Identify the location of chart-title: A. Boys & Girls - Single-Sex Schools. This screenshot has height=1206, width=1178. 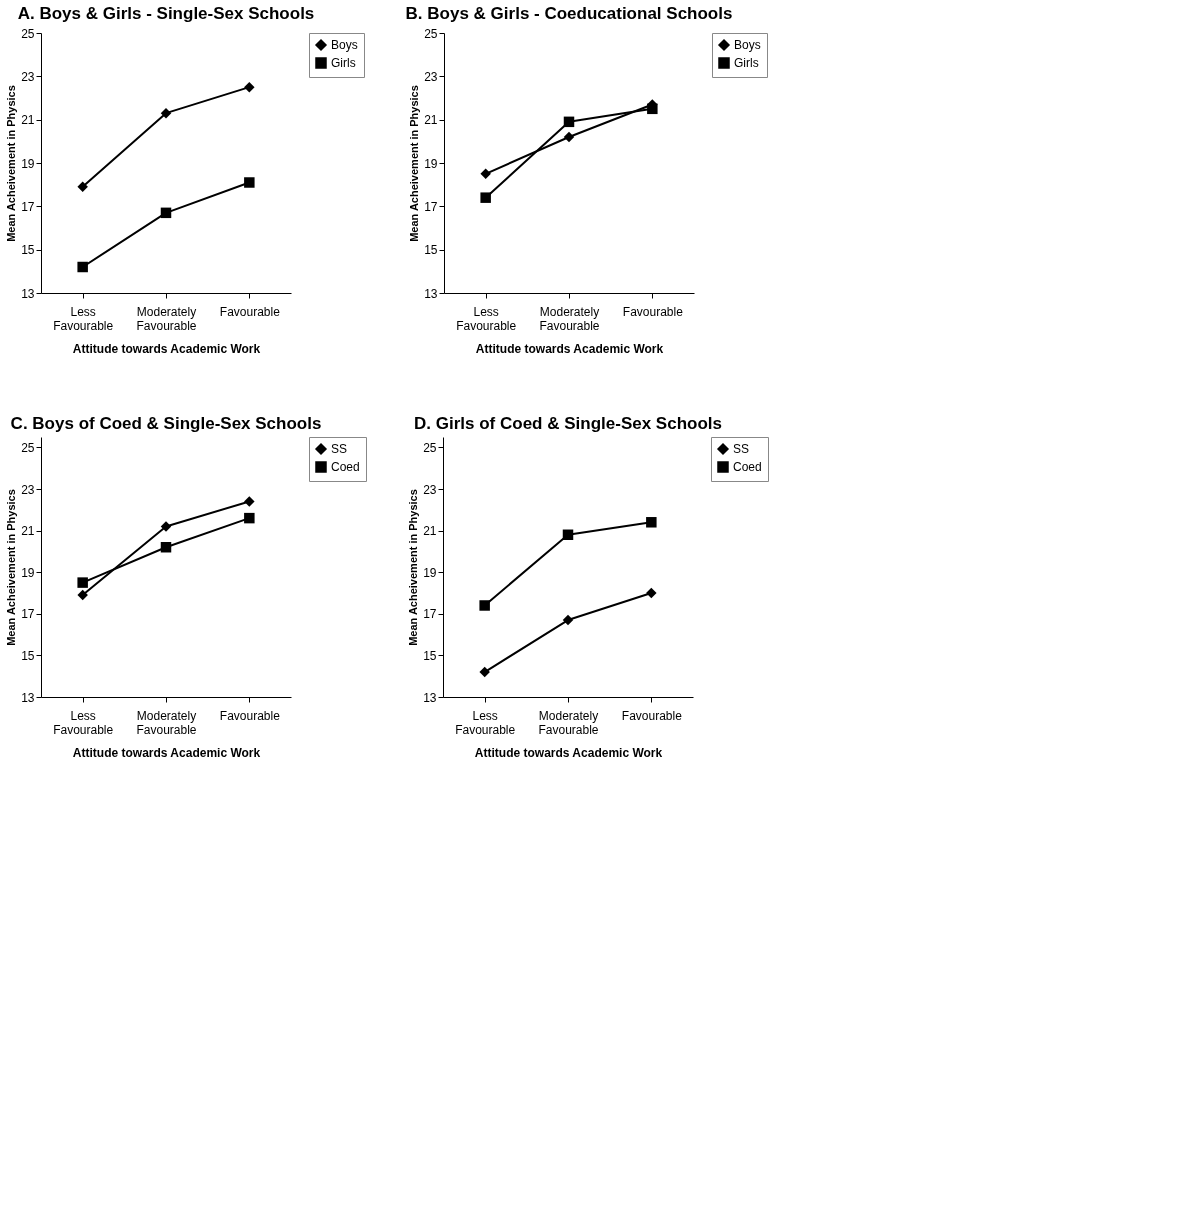
(166, 13).